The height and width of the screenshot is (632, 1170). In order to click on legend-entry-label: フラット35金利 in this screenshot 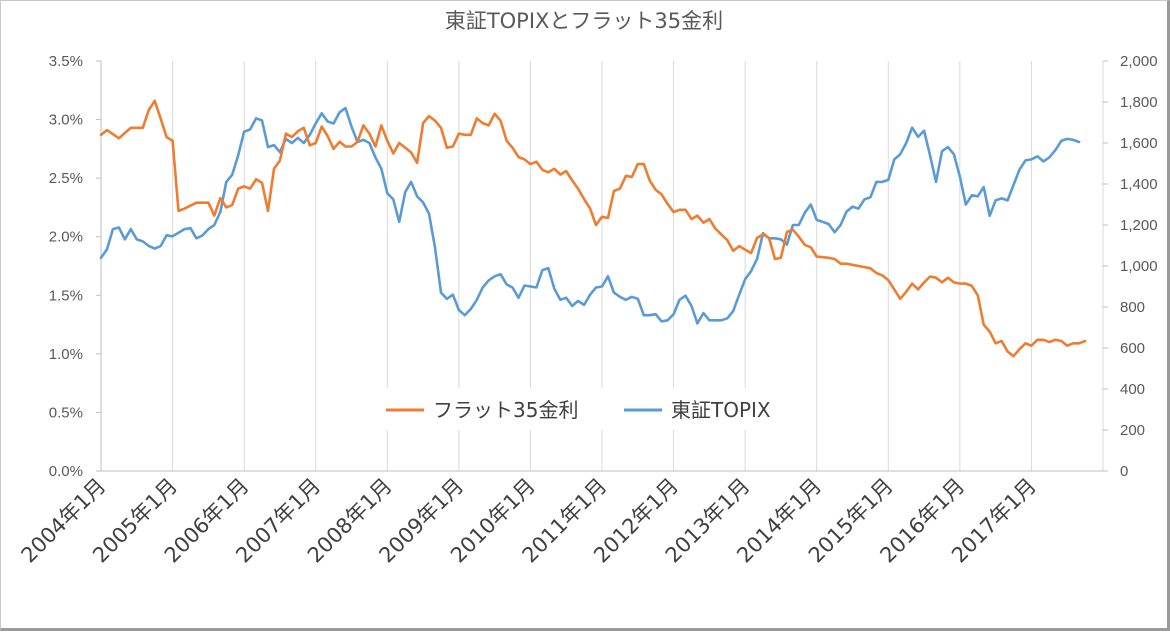, I will do `click(505, 410)`.